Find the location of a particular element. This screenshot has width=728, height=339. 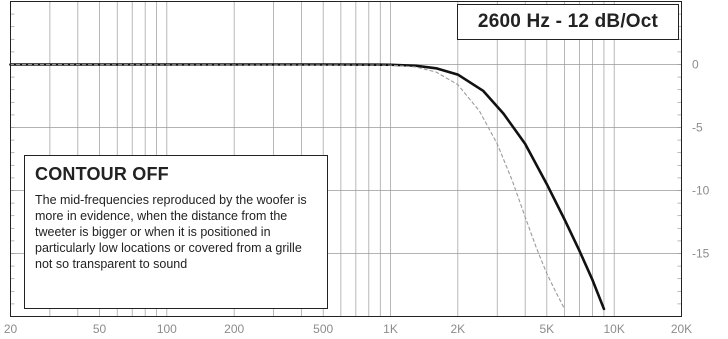

x-tick-label: 20K is located at coordinates (681, 329).